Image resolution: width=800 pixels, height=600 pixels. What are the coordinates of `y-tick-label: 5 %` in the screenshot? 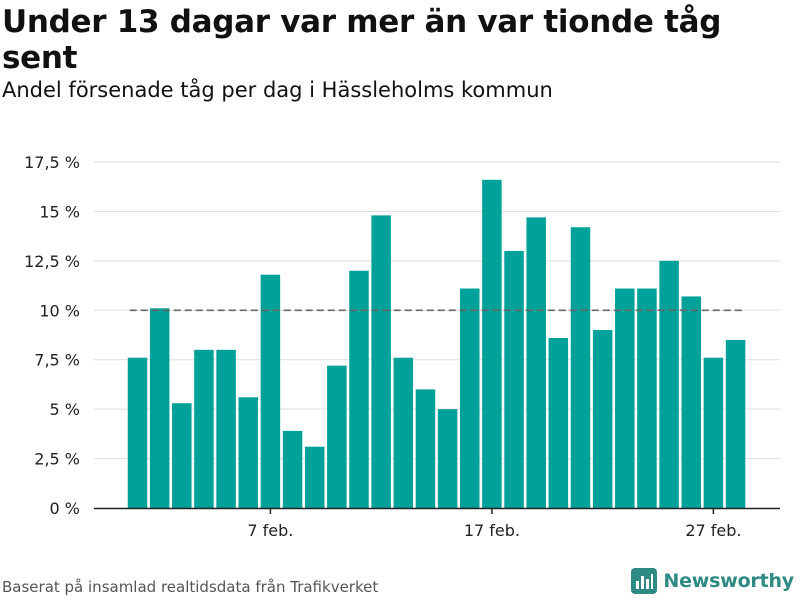 It's located at (65, 409).